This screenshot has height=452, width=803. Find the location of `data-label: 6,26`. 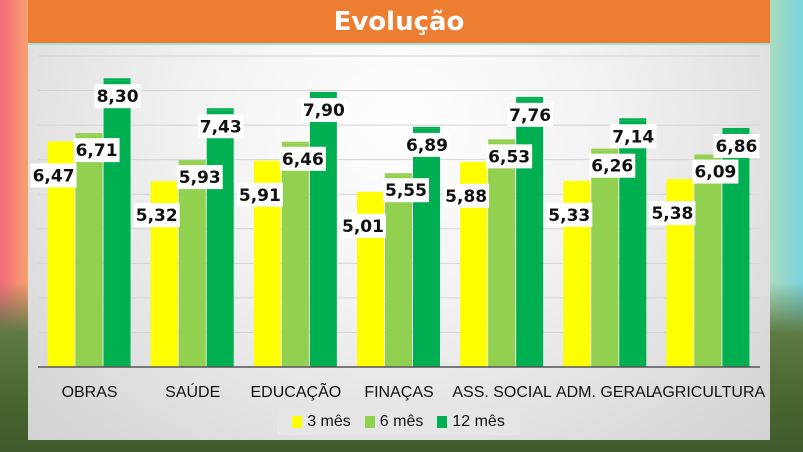

data-label: 6,26 is located at coordinates (612, 167).